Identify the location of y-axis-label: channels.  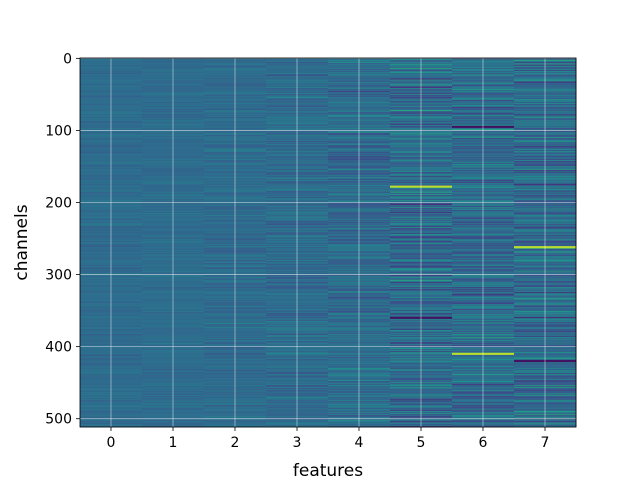
(22, 242).